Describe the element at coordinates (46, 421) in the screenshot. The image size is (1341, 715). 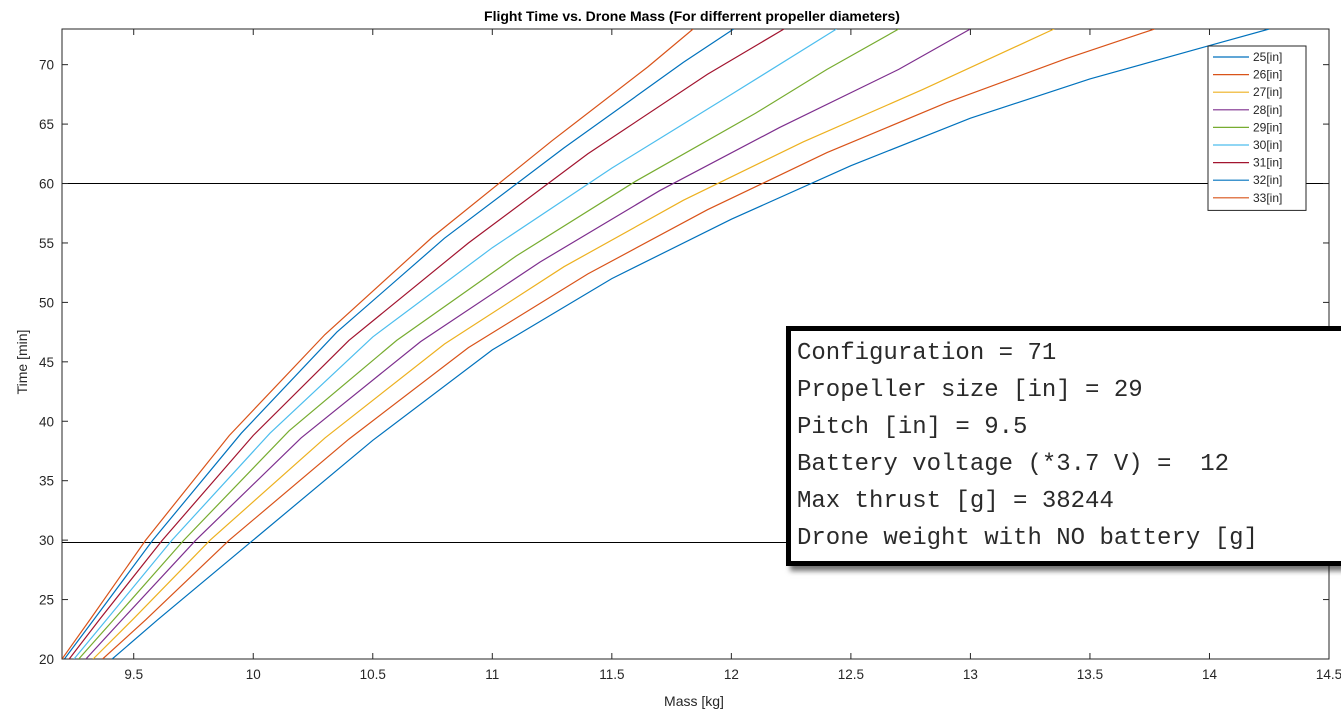
I see `y-tick-label: 40` at that location.